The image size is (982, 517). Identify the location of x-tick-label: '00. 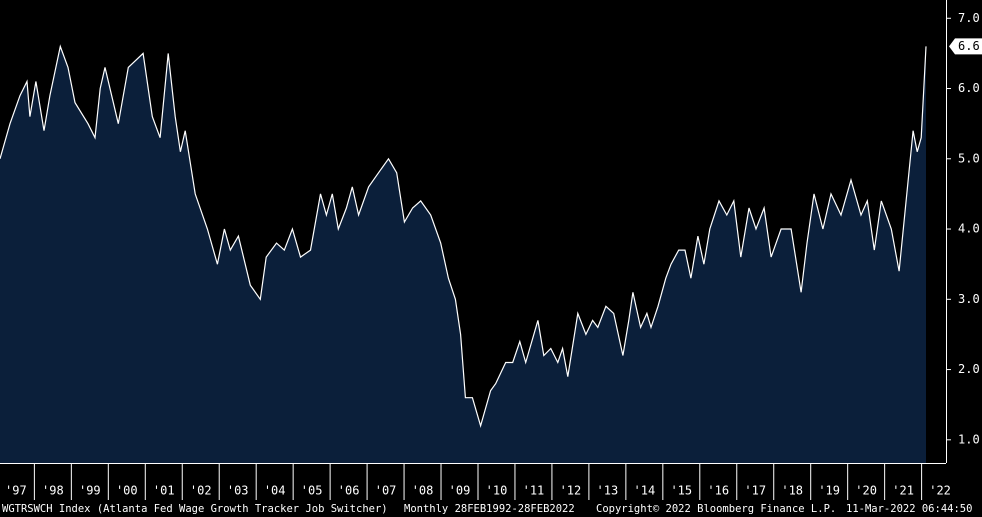
(127, 491).